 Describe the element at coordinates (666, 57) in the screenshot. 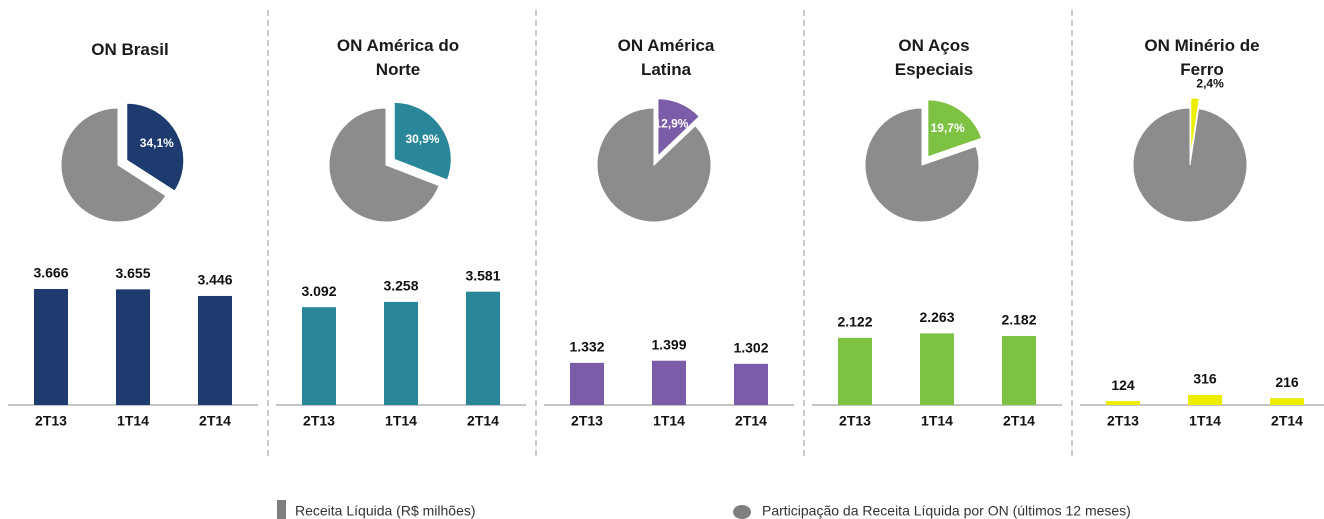

I see `panel-title: ON América Latina` at that location.